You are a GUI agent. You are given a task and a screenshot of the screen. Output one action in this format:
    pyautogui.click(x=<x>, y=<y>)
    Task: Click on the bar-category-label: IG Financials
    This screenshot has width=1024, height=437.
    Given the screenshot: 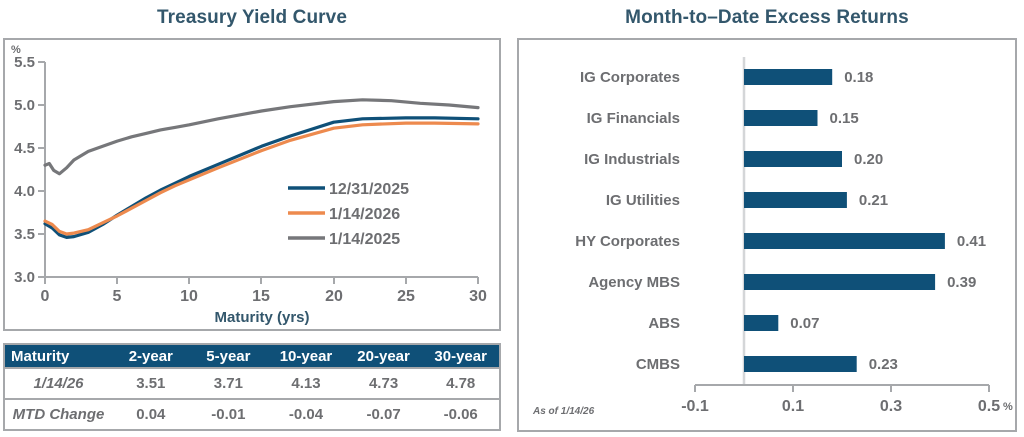 What is the action you would take?
    pyautogui.click(x=633, y=118)
    